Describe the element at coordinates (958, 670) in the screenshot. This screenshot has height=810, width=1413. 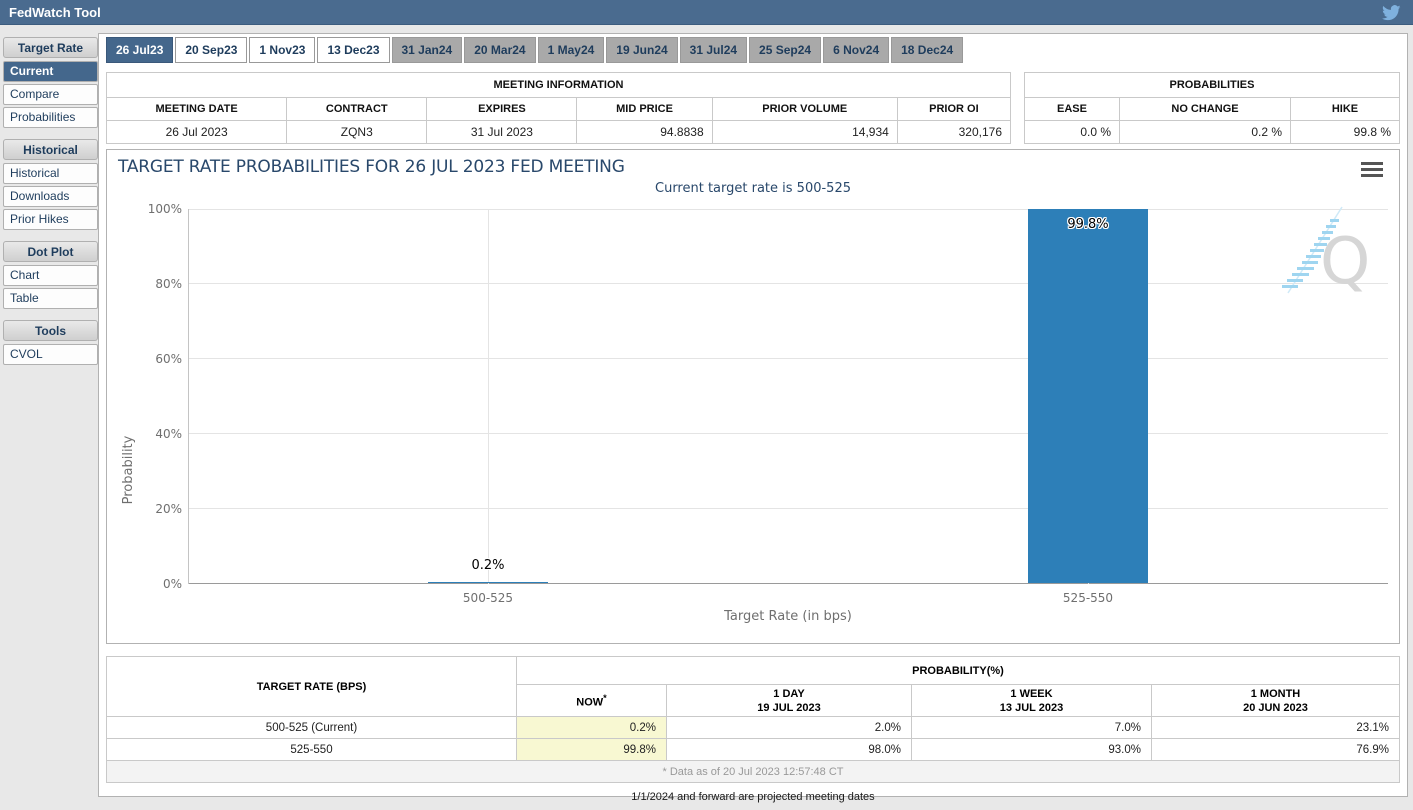
I see `probability-group-header: PROBABILITY(%)` at that location.